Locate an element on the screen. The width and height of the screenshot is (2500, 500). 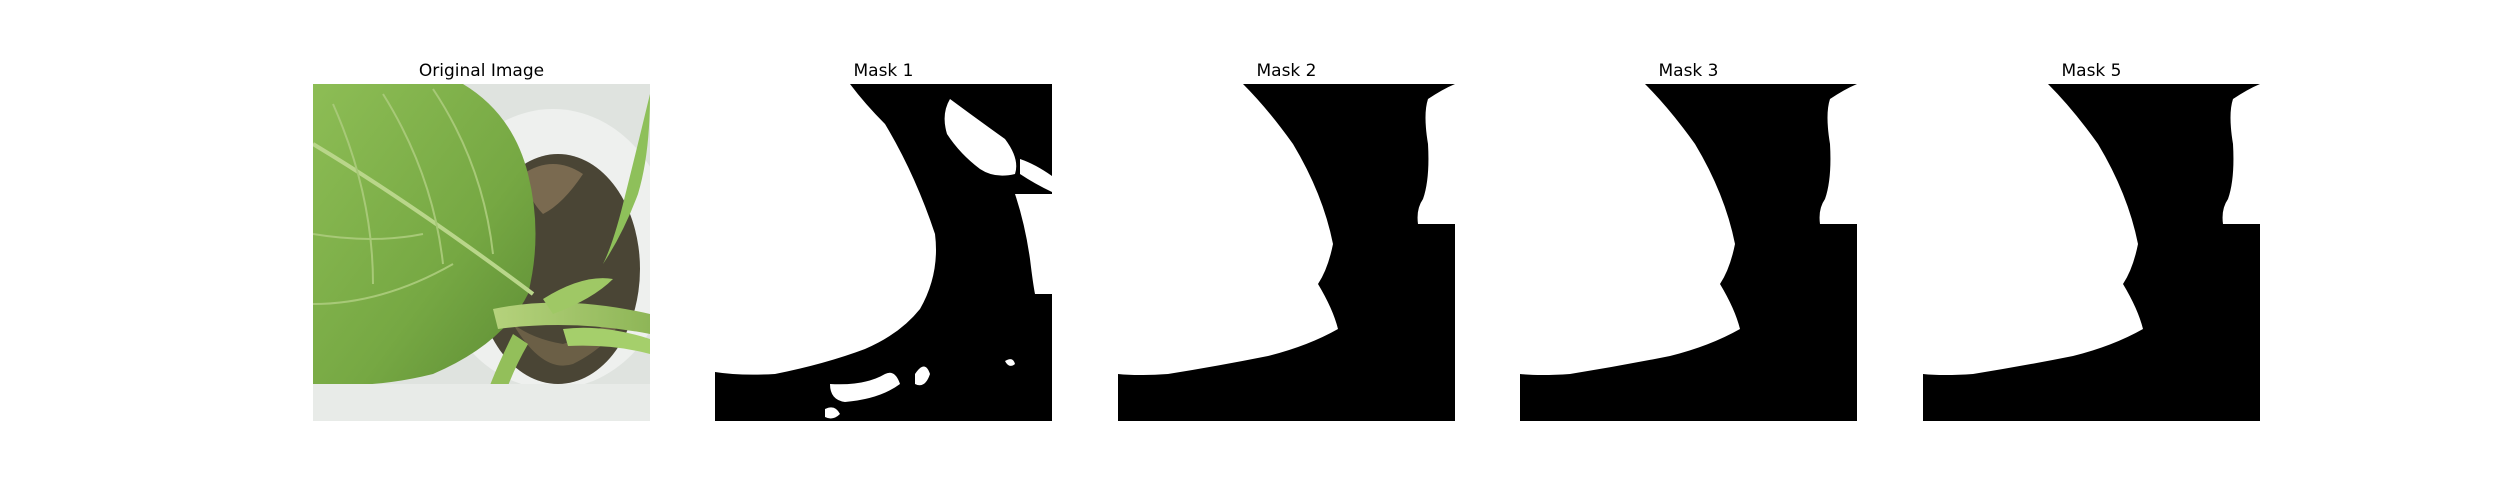
mask-1-image is located at coordinates (883, 252).